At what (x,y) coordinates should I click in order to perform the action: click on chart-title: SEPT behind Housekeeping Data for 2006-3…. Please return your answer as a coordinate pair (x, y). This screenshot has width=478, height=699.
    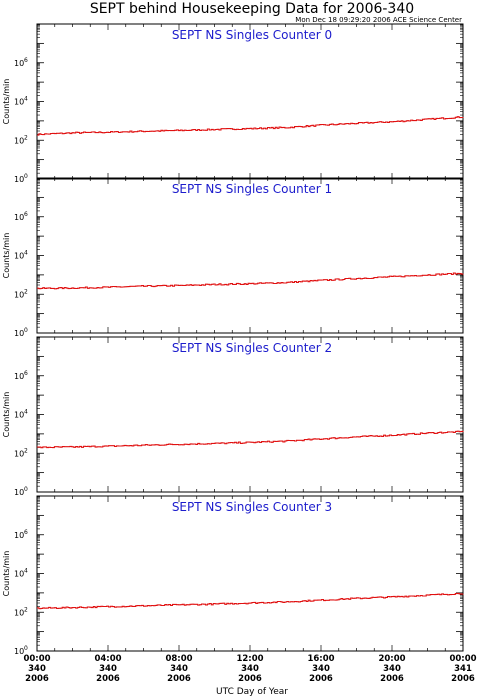
    Looking at the image, I should click on (252, 9).